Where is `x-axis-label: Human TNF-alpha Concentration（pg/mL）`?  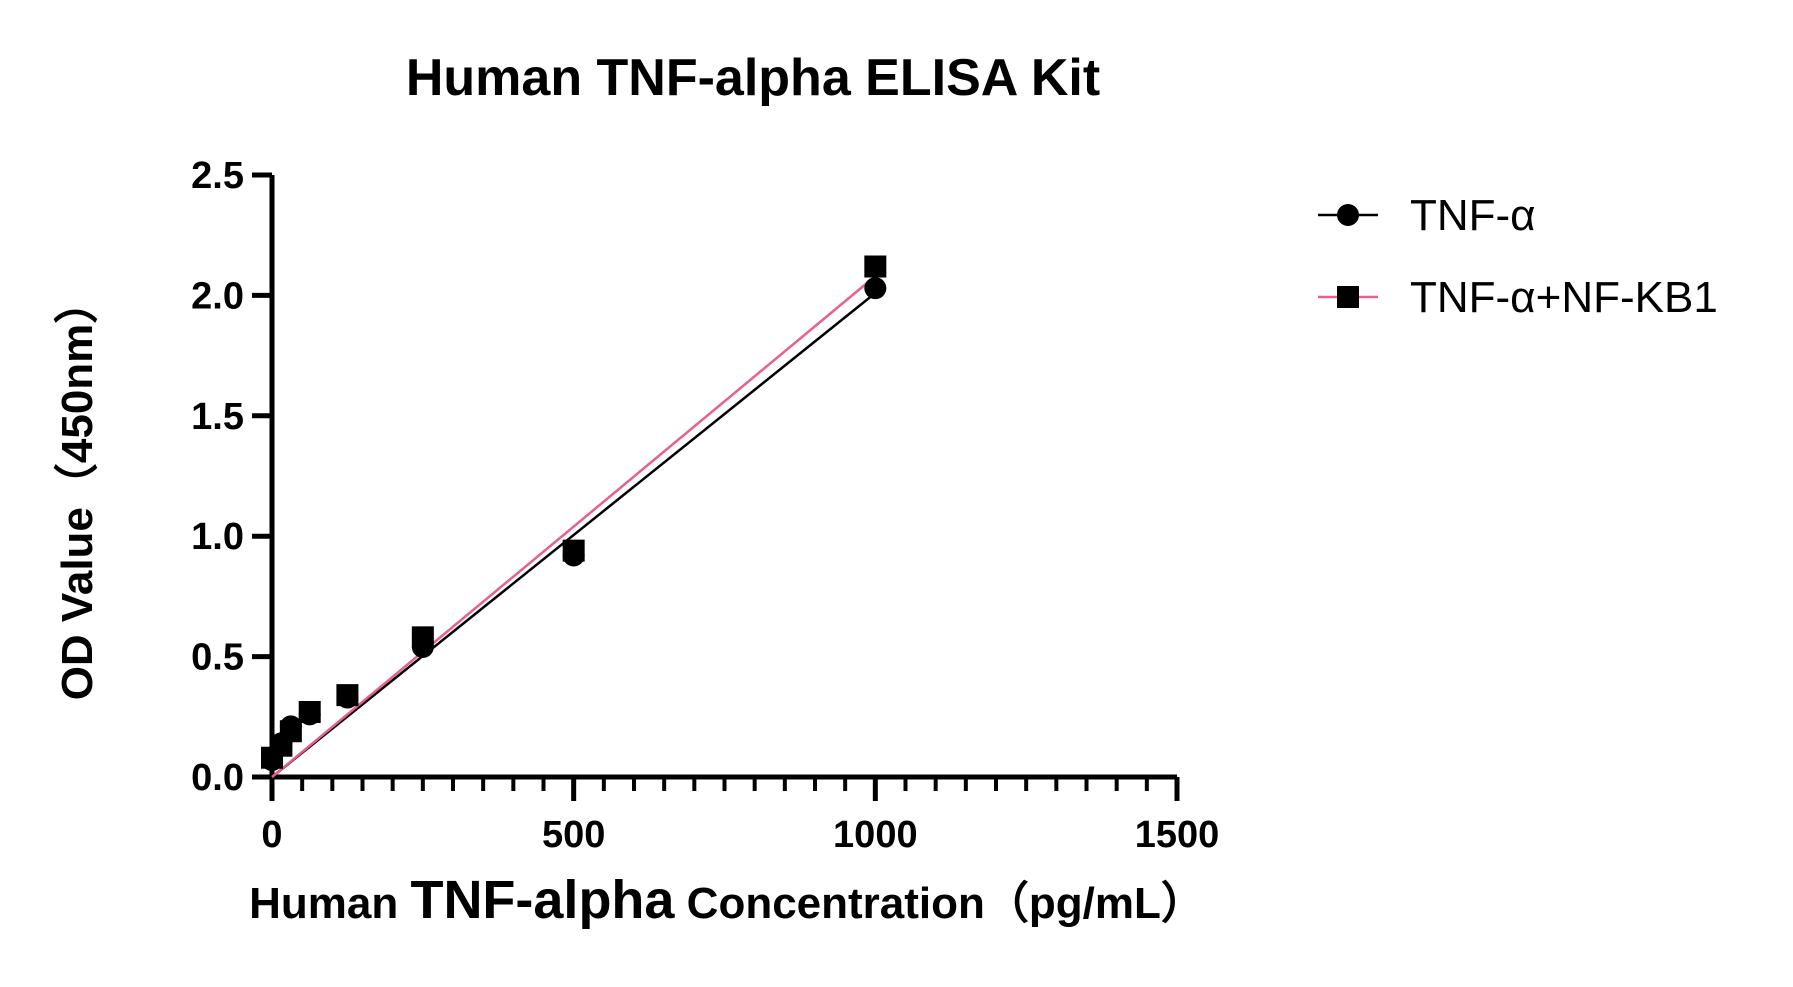 x-axis-label: Human TNF-alpha Concentration（pg/mL） is located at coordinates (727, 900).